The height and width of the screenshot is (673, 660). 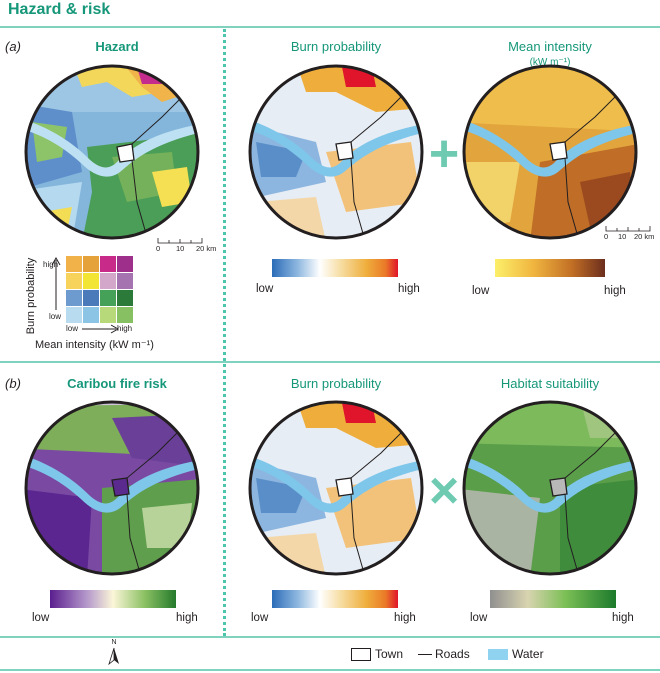 What do you see at coordinates (409, 289) in the screenshot?
I see `burn-high-label-a: high` at bounding box center [409, 289].